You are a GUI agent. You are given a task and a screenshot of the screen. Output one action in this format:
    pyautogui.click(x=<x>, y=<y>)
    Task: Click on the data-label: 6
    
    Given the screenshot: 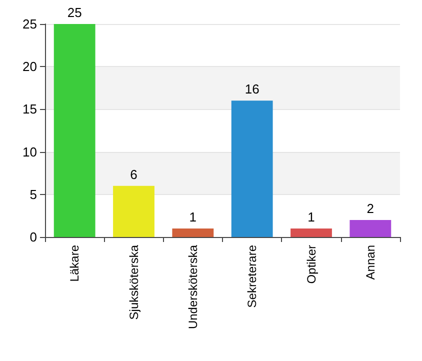 What is the action you would take?
    pyautogui.click(x=134, y=174)
    